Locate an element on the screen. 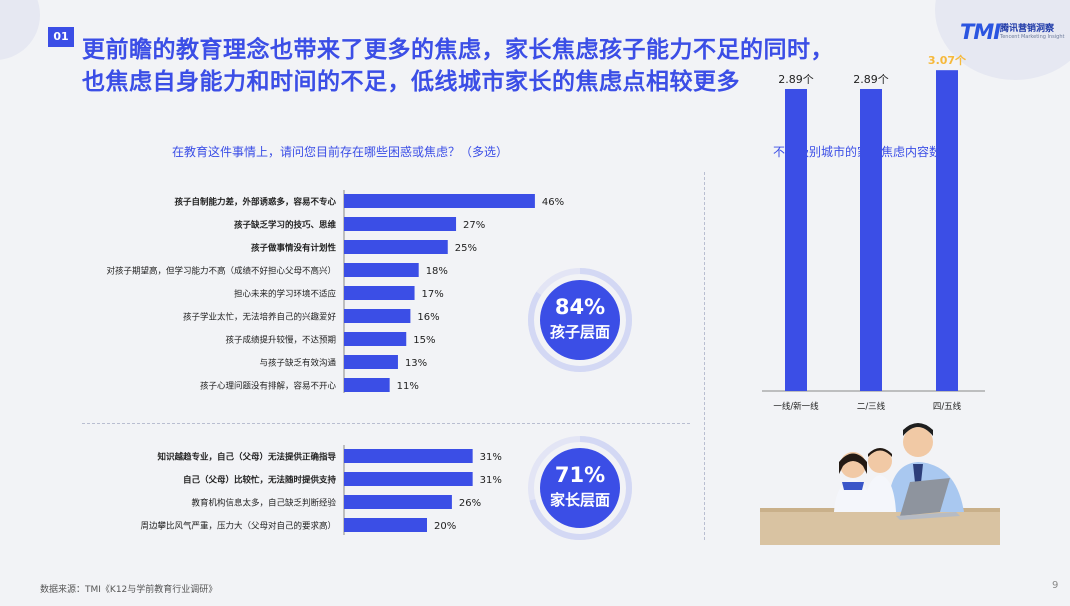 The height and width of the screenshot is (606, 1070). parent-level-badge: 71% 家长层面 is located at coordinates (580, 488).